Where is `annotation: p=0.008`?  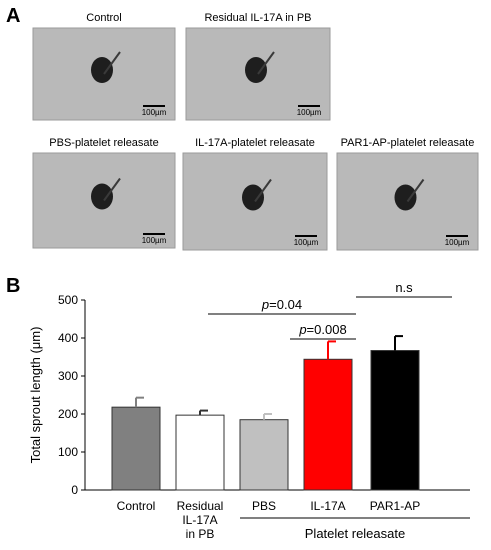 annotation: p=0.008 is located at coordinates (322, 329).